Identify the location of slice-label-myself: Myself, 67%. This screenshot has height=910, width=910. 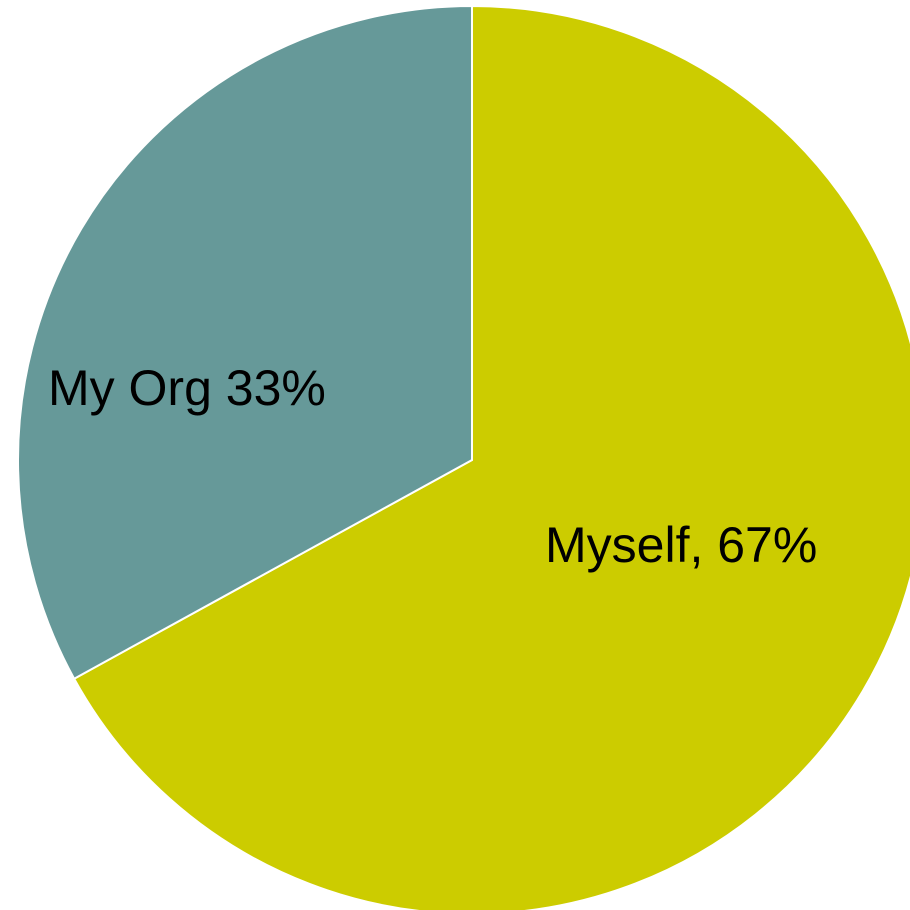
(681, 545).